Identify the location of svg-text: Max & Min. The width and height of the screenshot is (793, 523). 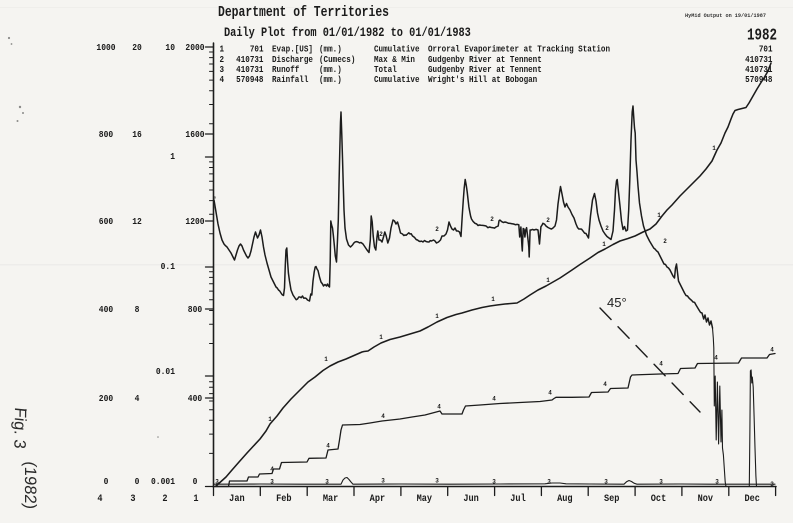
(394, 59).